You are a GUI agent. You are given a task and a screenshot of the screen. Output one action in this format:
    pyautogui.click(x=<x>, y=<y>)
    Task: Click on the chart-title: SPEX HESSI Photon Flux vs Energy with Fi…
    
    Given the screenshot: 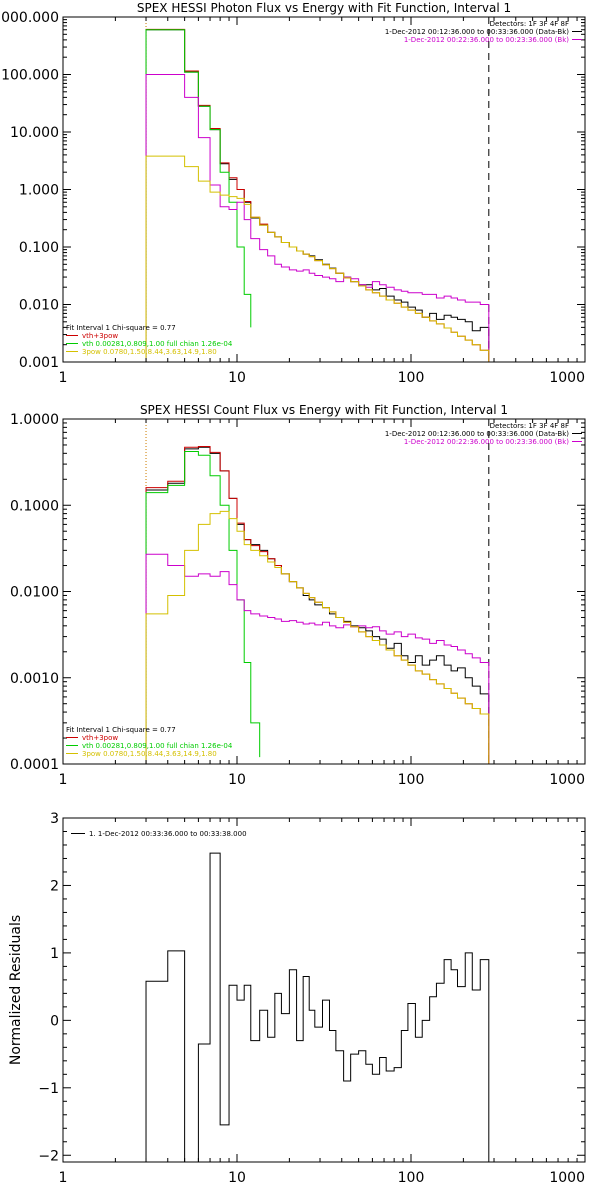 What is the action you would take?
    pyautogui.click(x=324, y=8)
    